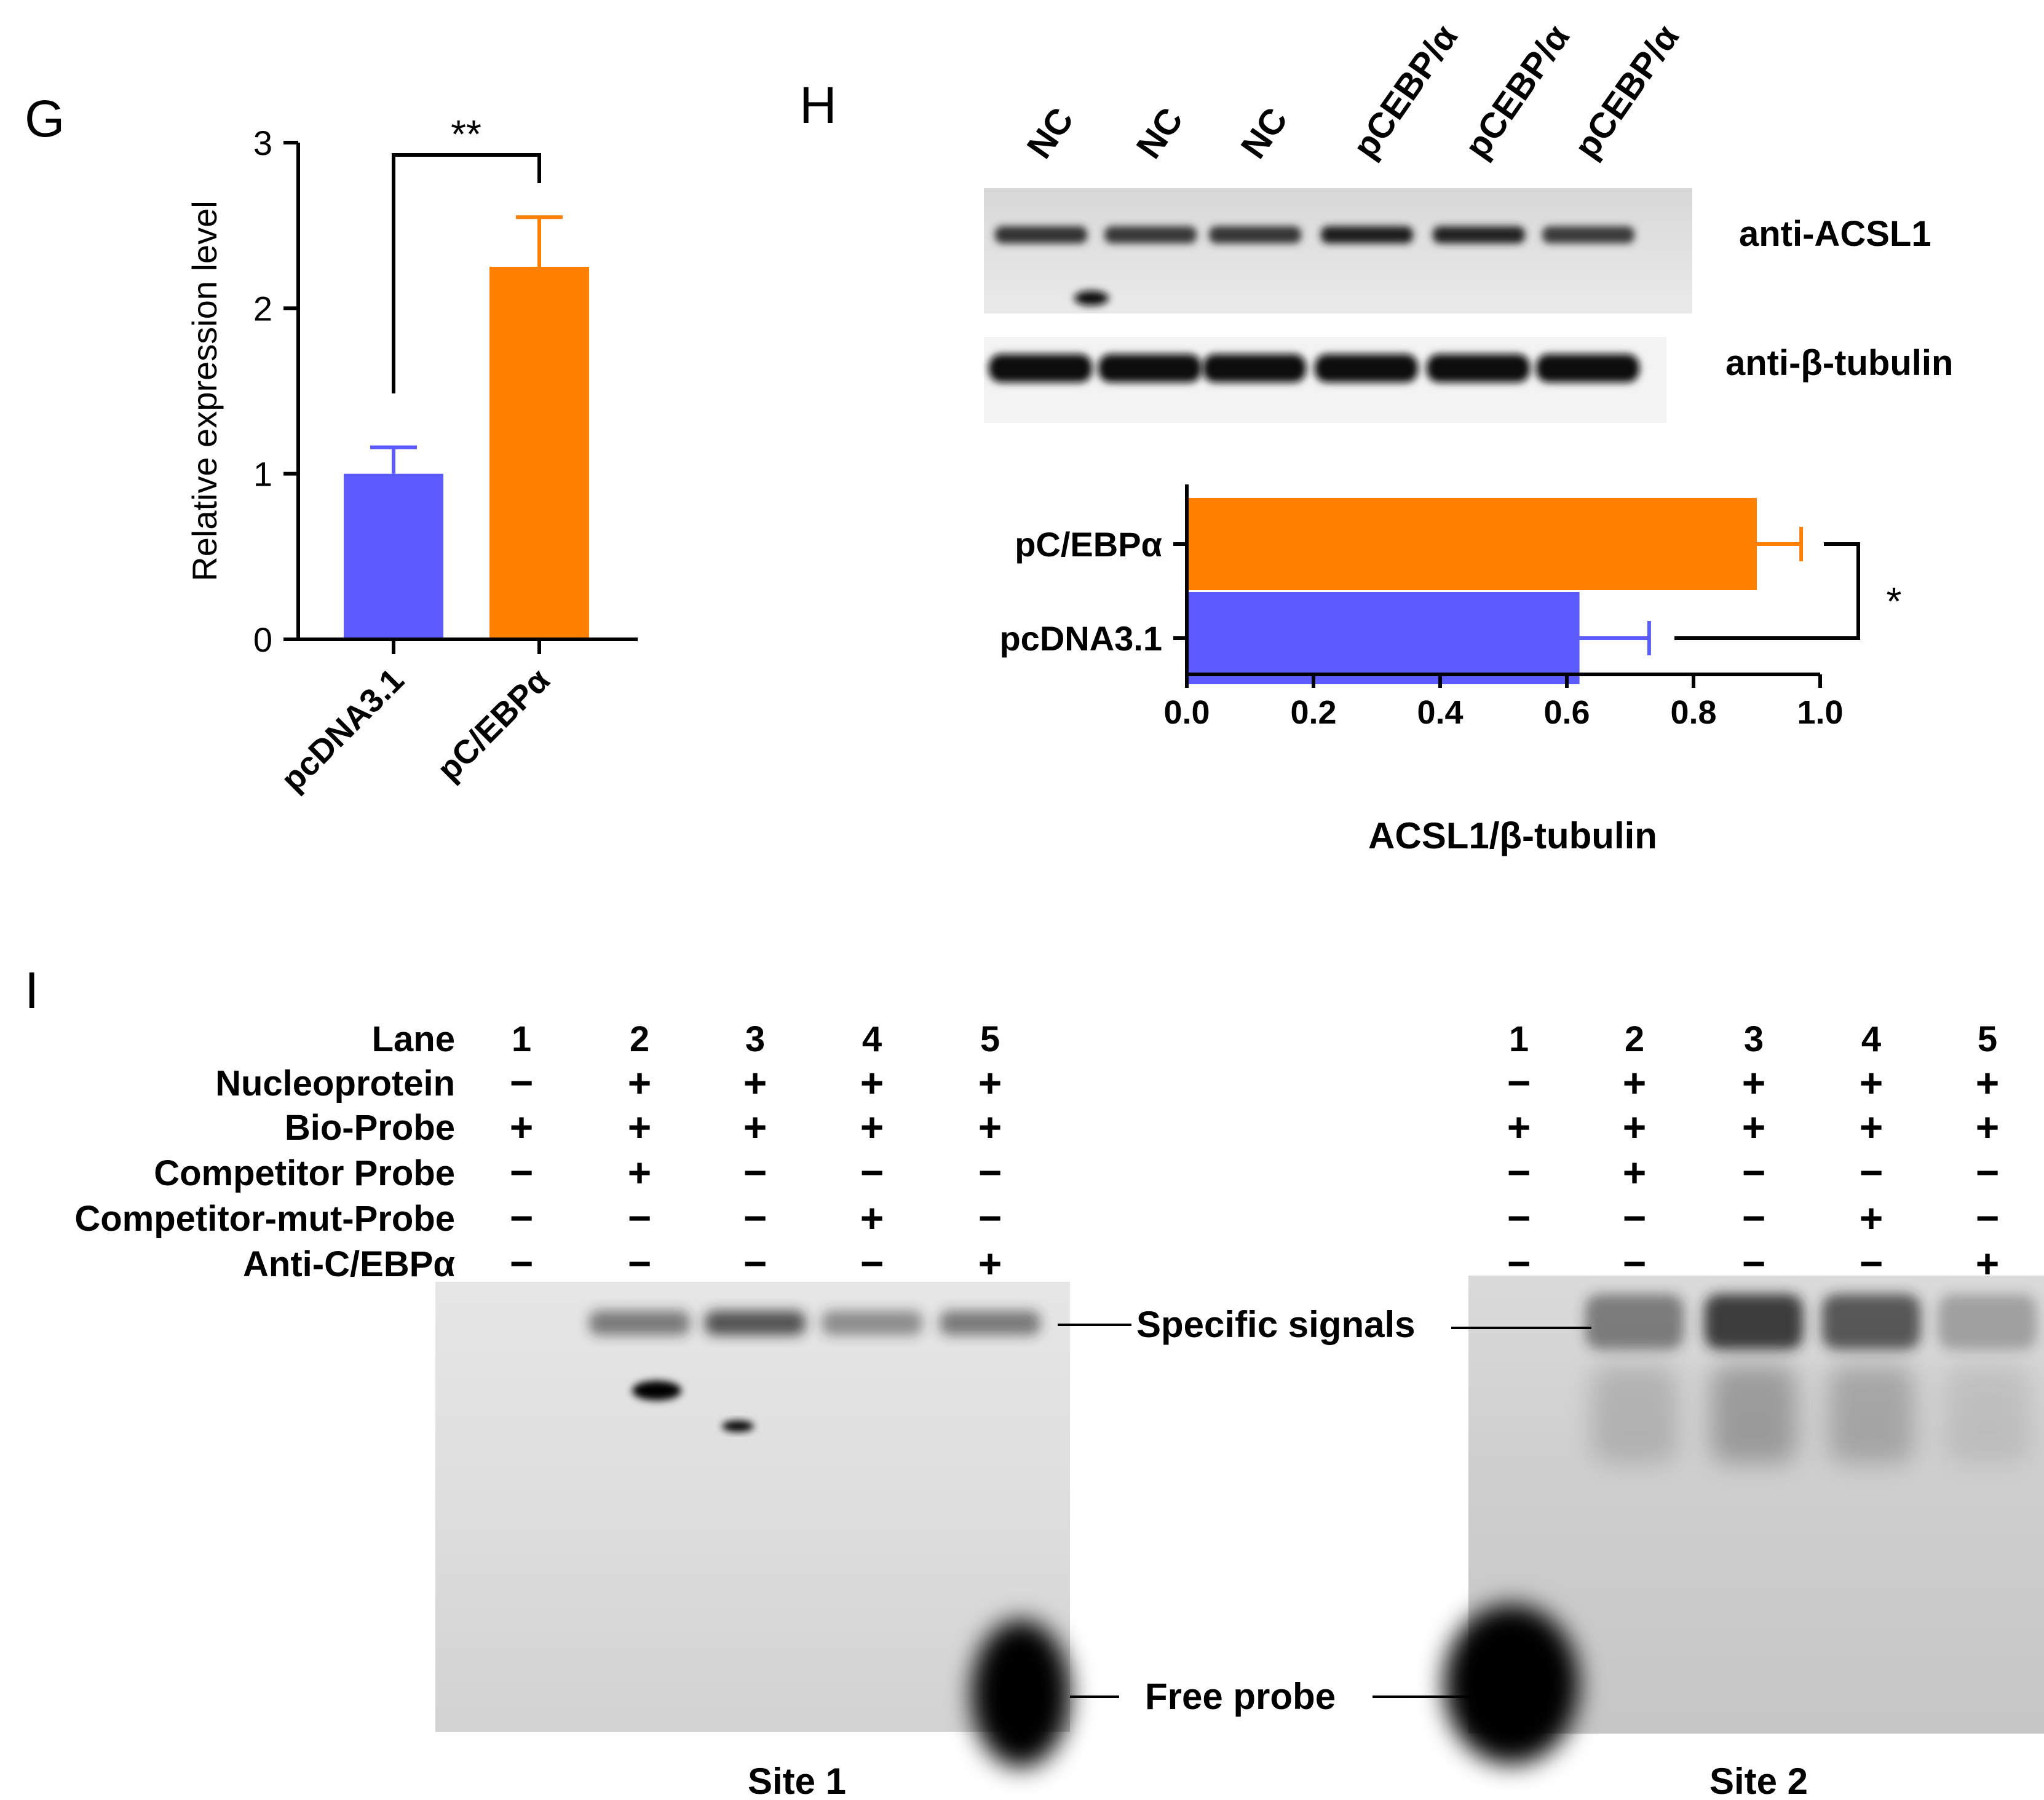 This screenshot has height=1800, width=2044. I want to click on free-probe-spot-site2, so click(1511, 1684).